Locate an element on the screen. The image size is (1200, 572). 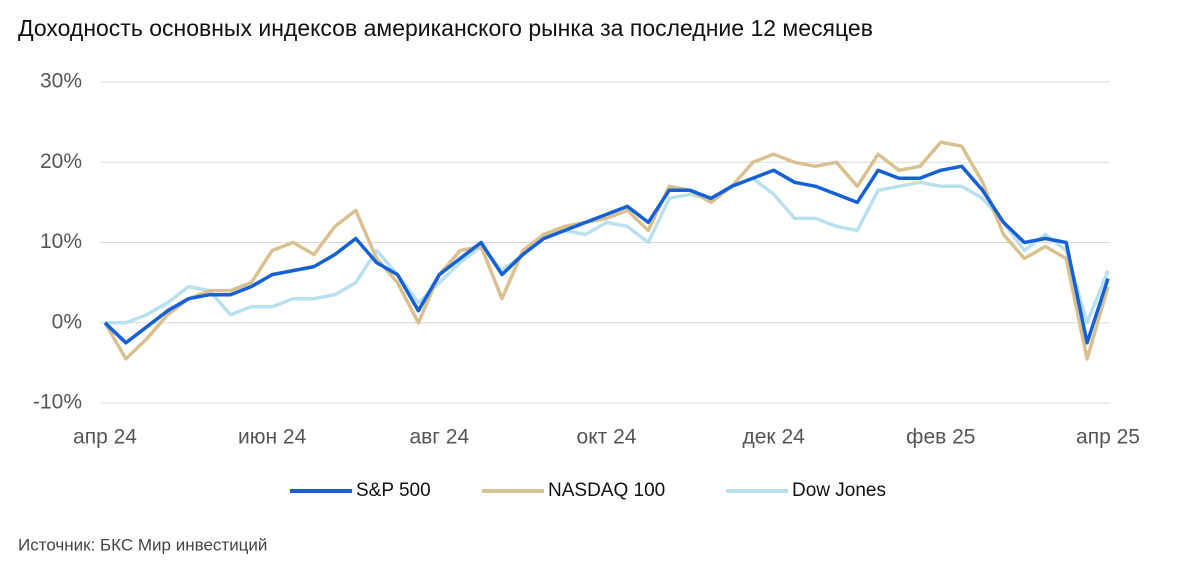
y-tick-label: 20% is located at coordinates (61, 161).